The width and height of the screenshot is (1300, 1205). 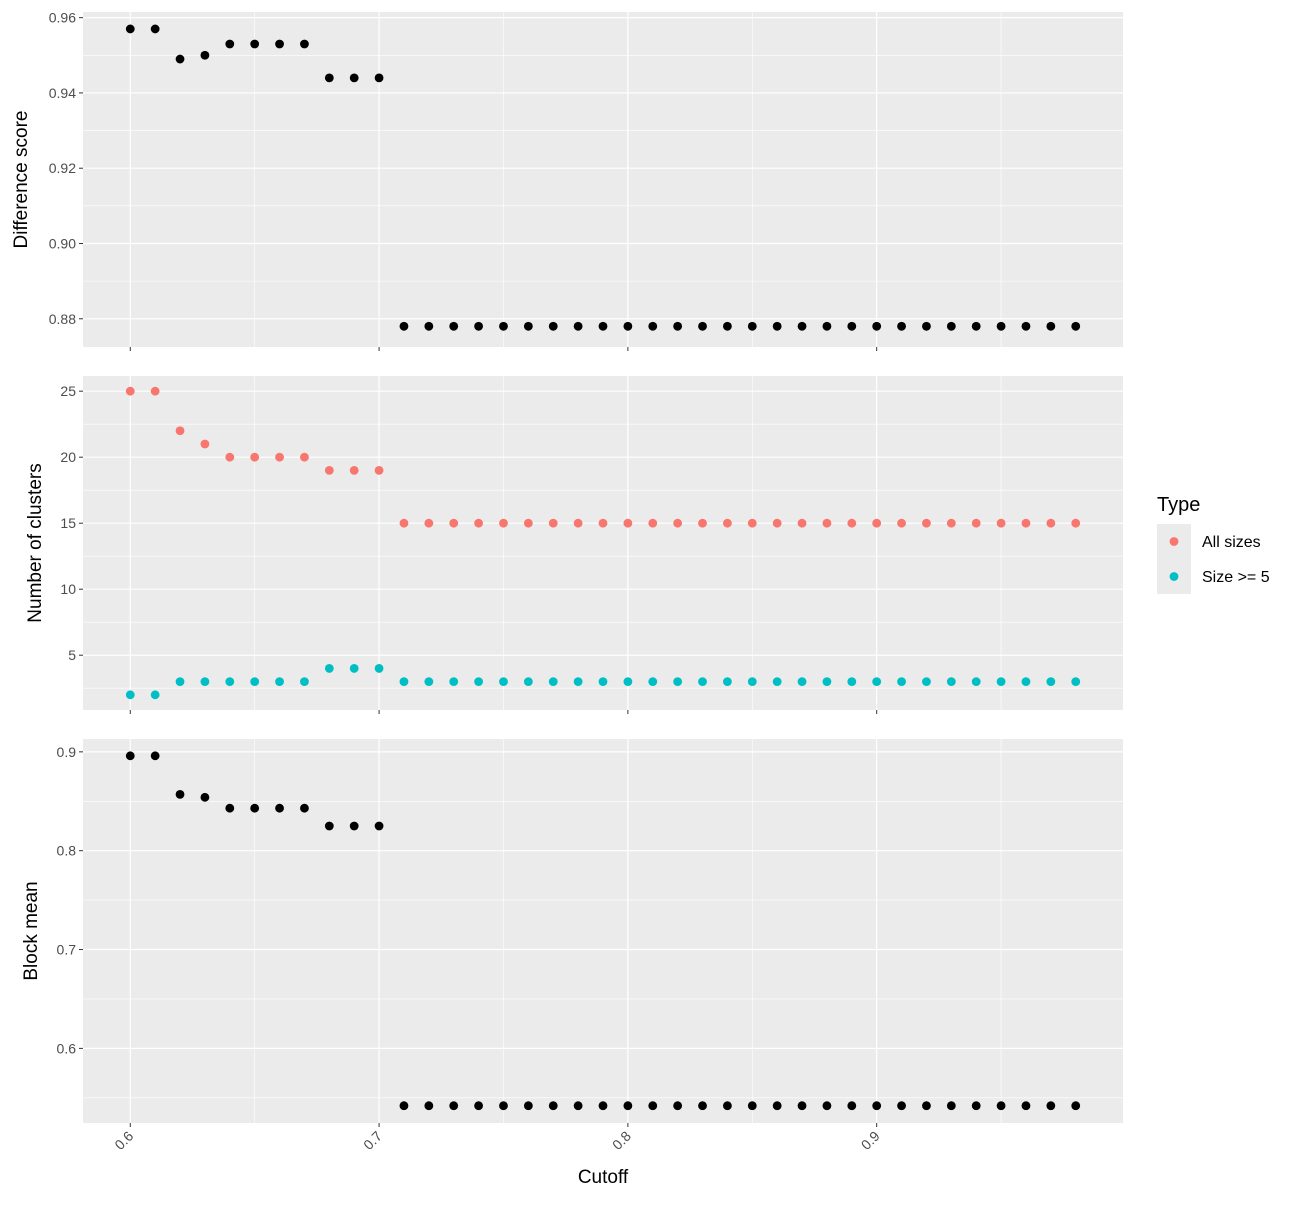 I want to click on x-tick-label: 0.8, so click(x=621, y=1140).